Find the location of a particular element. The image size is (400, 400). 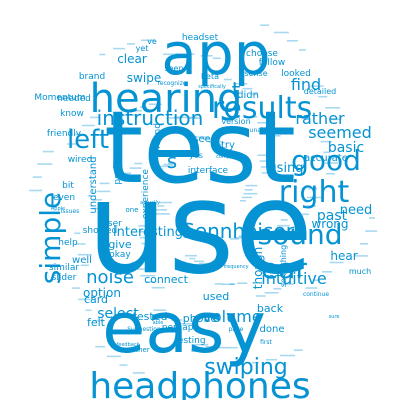

word-right: right is located at coordinates (314, 192).